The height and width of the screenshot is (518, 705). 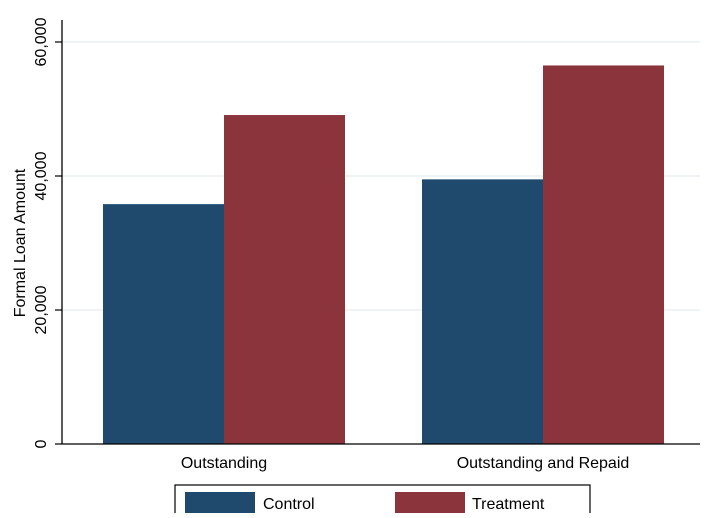 I want to click on legend-label-treatment: Treatment, so click(x=508, y=504).